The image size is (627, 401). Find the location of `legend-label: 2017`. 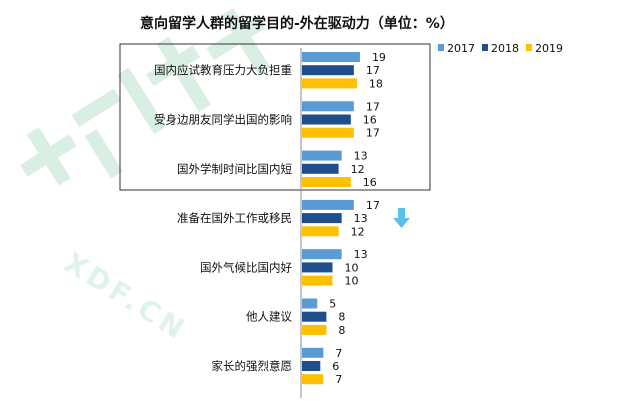

legend-label: 2017 is located at coordinates (461, 48).